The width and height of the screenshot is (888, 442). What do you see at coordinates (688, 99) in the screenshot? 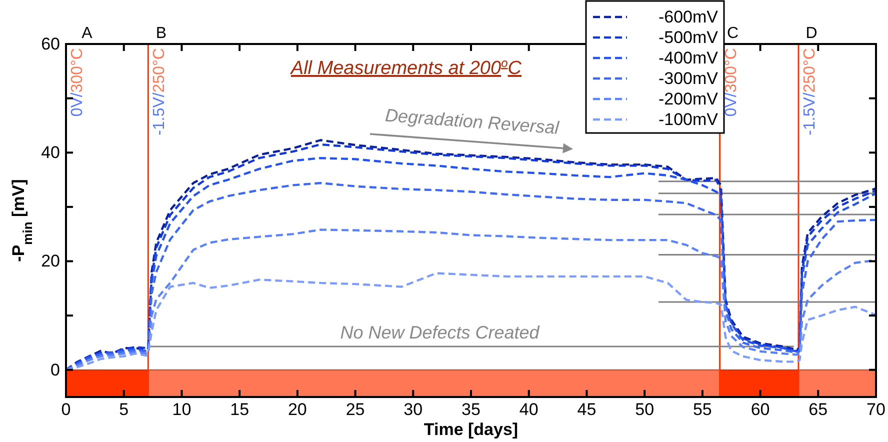
I see `legend-label: -200mV` at bounding box center [688, 99].